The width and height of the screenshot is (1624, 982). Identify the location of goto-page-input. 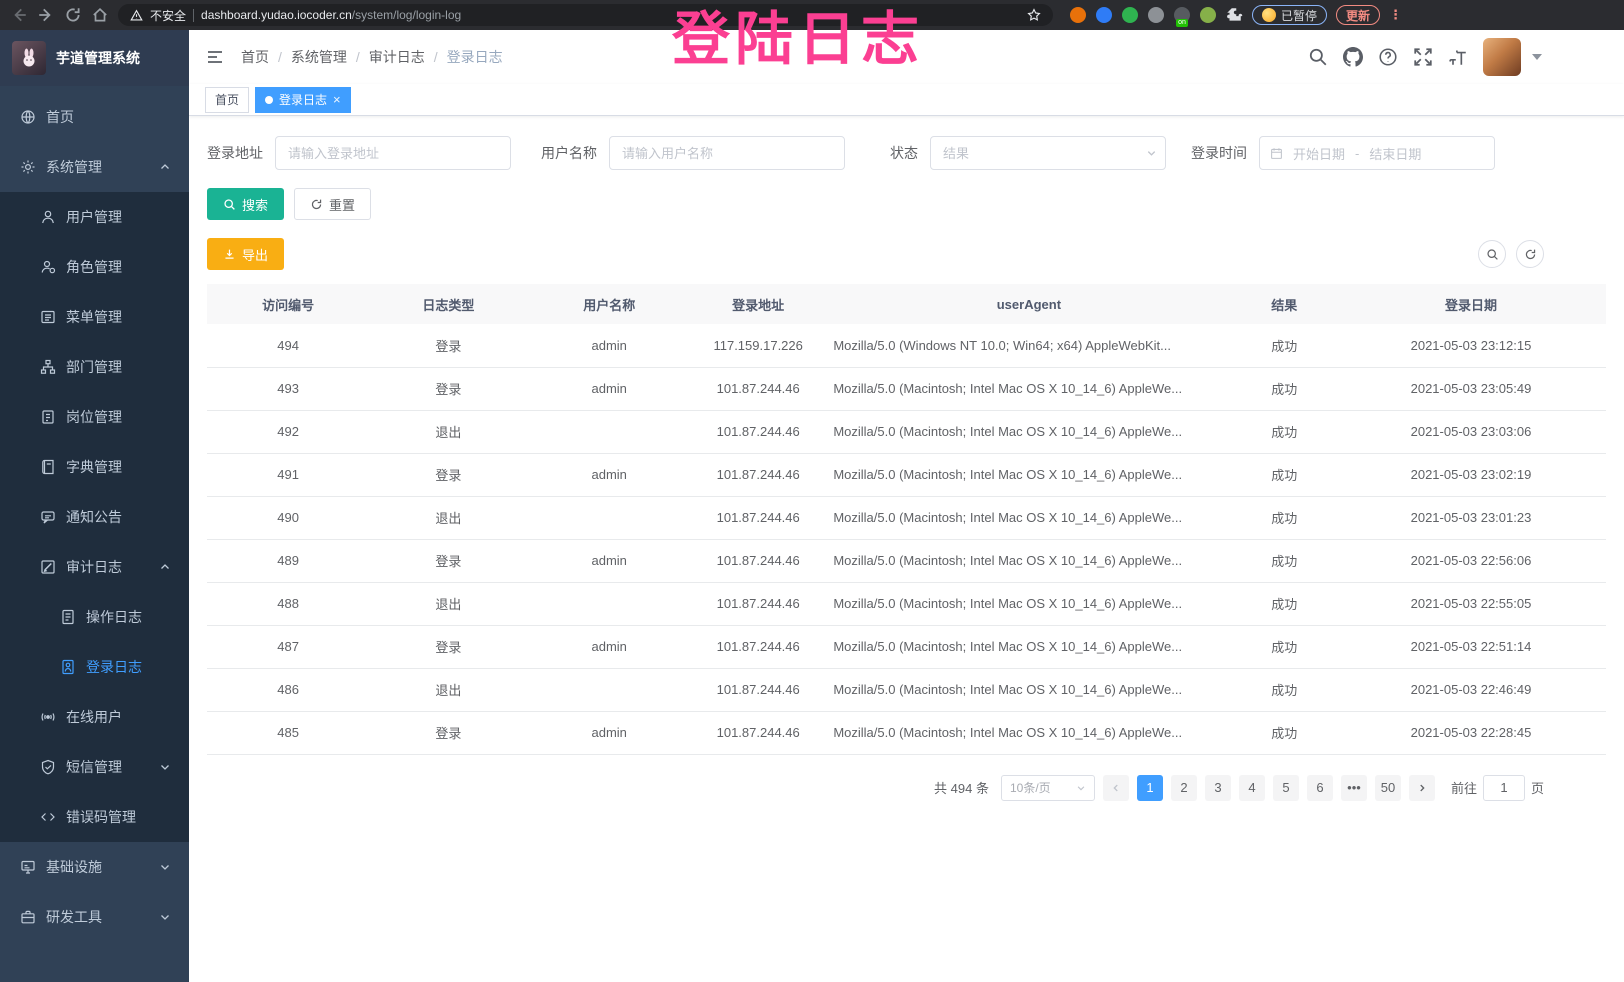
(1503, 787).